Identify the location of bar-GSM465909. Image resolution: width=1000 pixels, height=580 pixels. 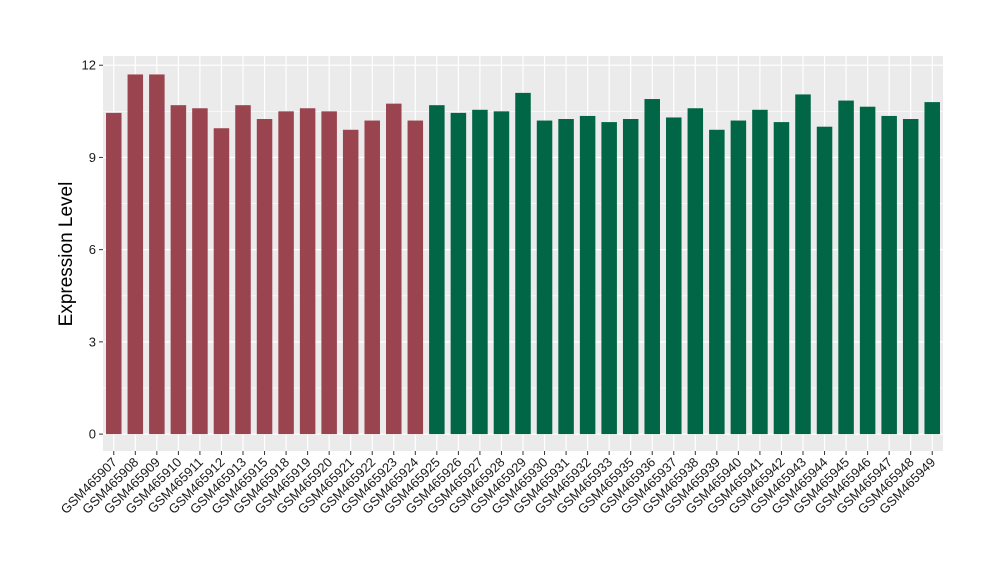
(157, 254).